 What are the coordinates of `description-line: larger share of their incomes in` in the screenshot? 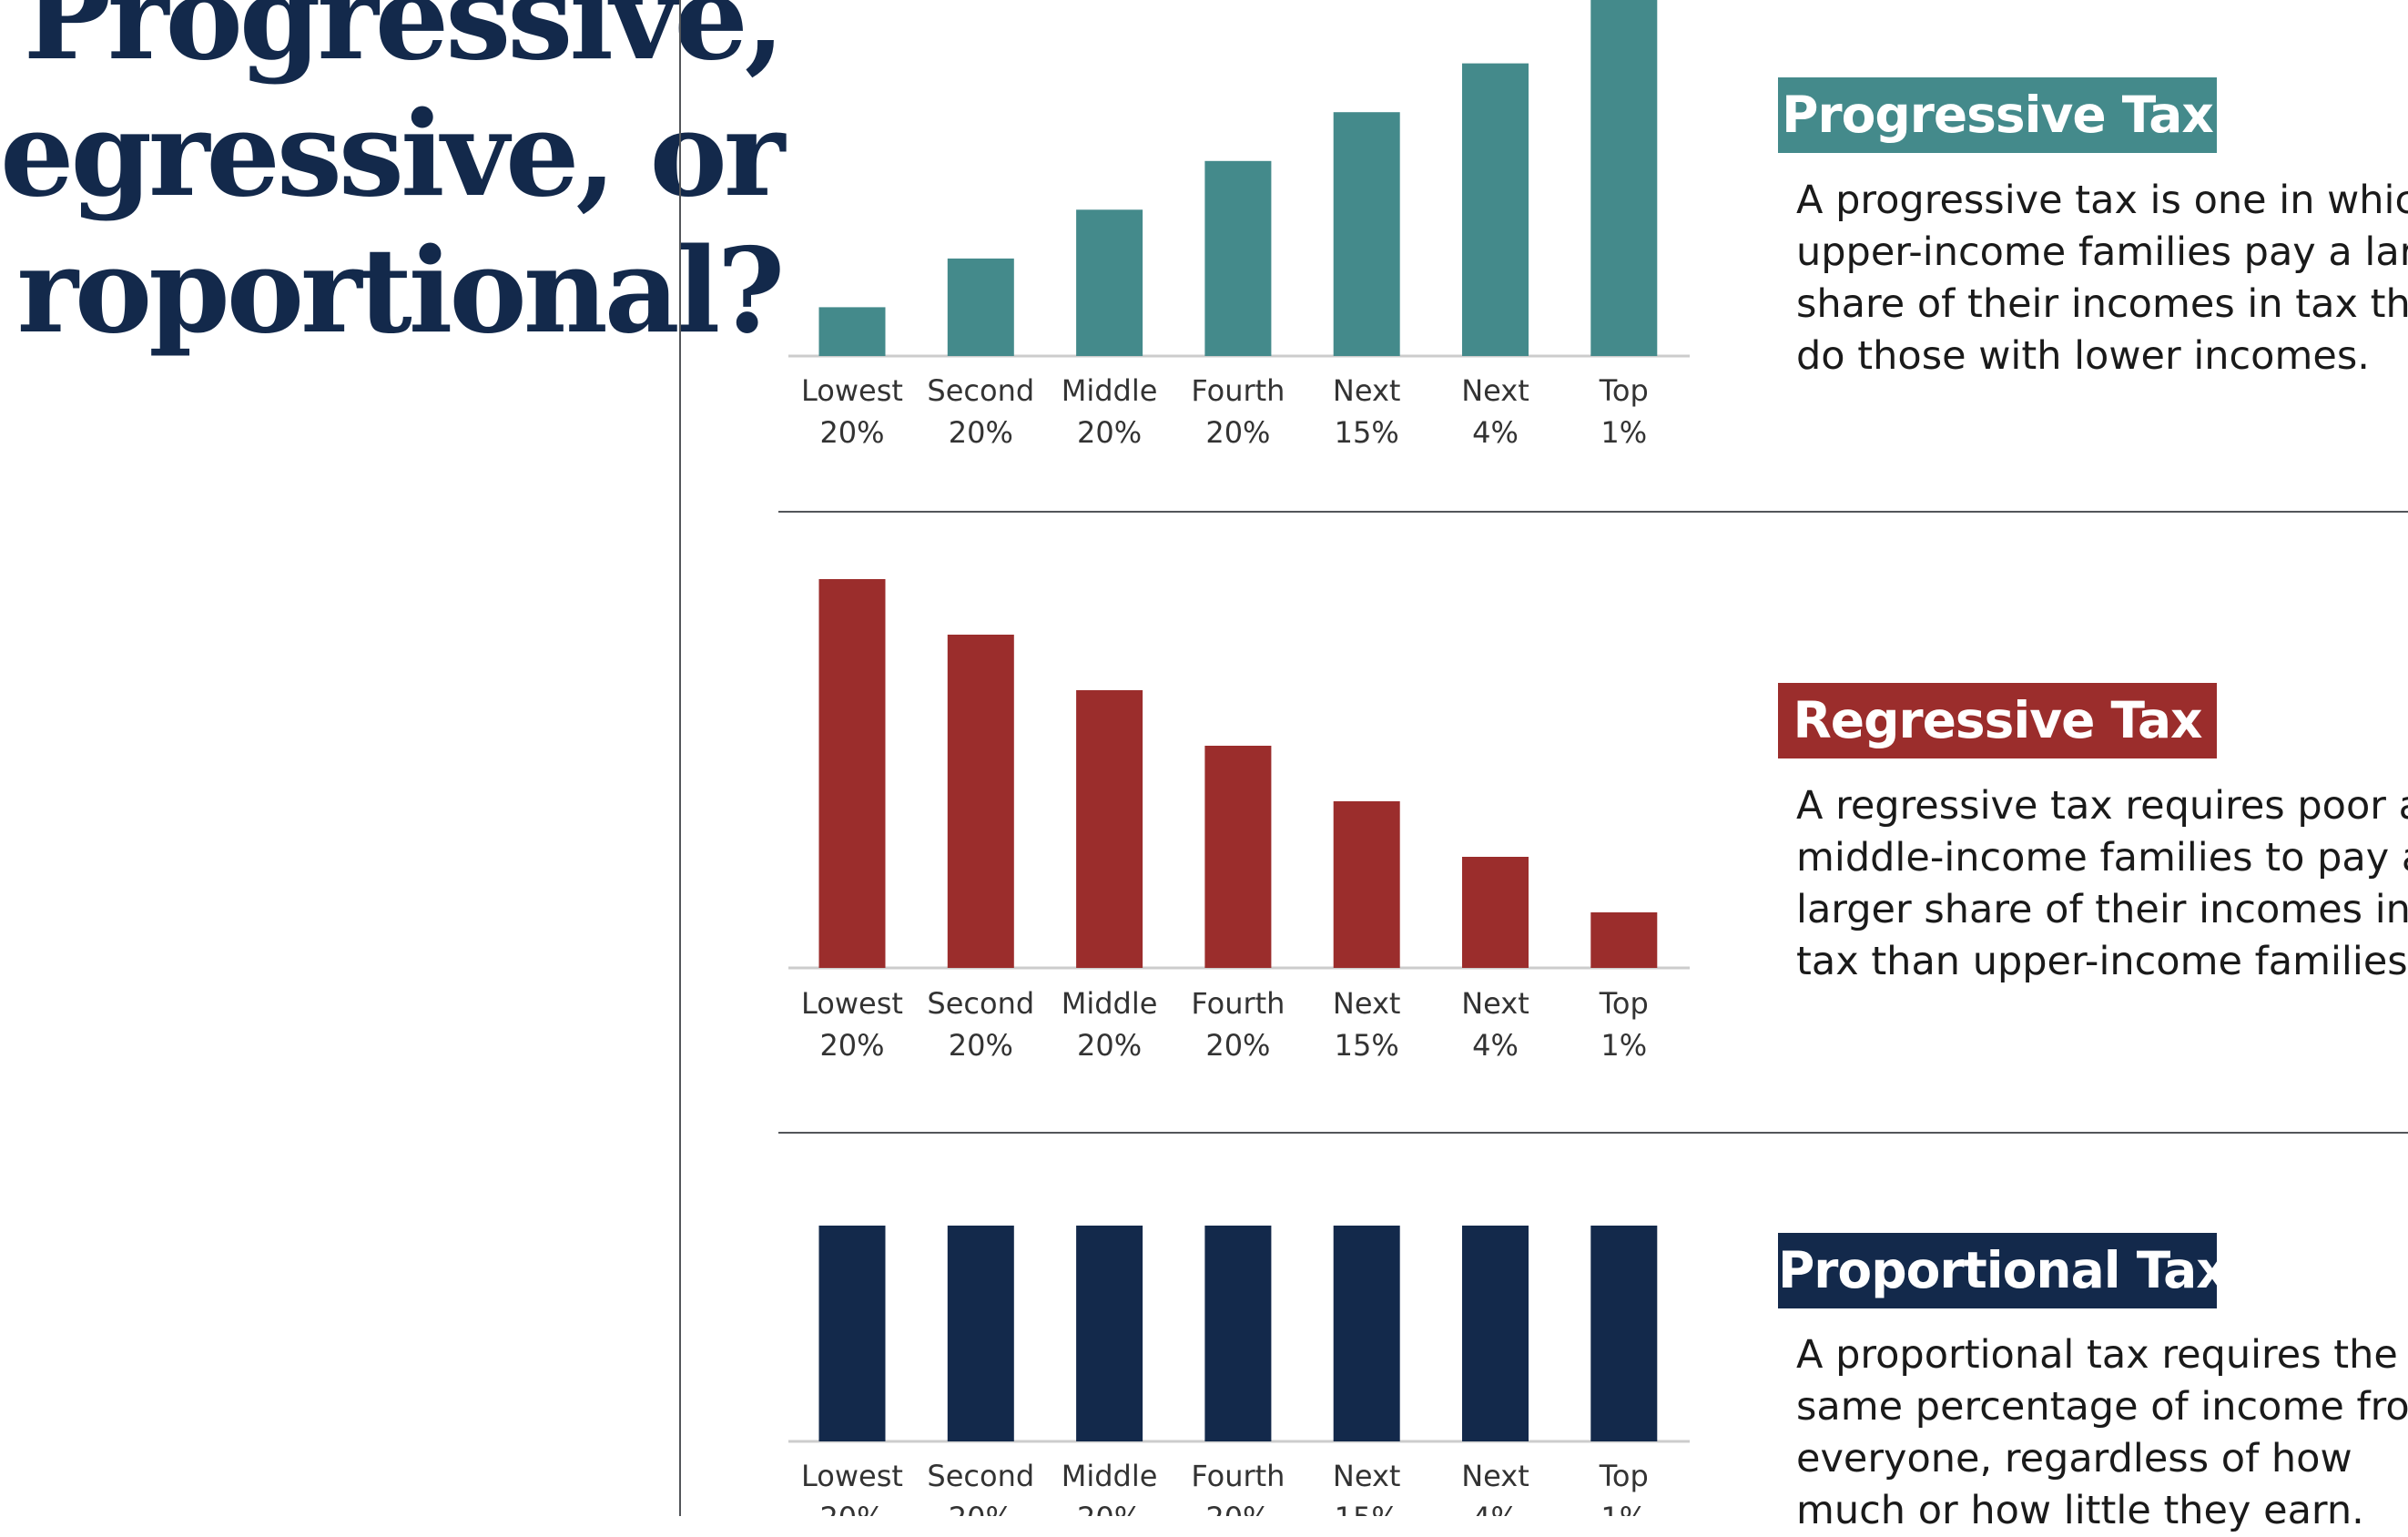 It's located at (2102, 909).